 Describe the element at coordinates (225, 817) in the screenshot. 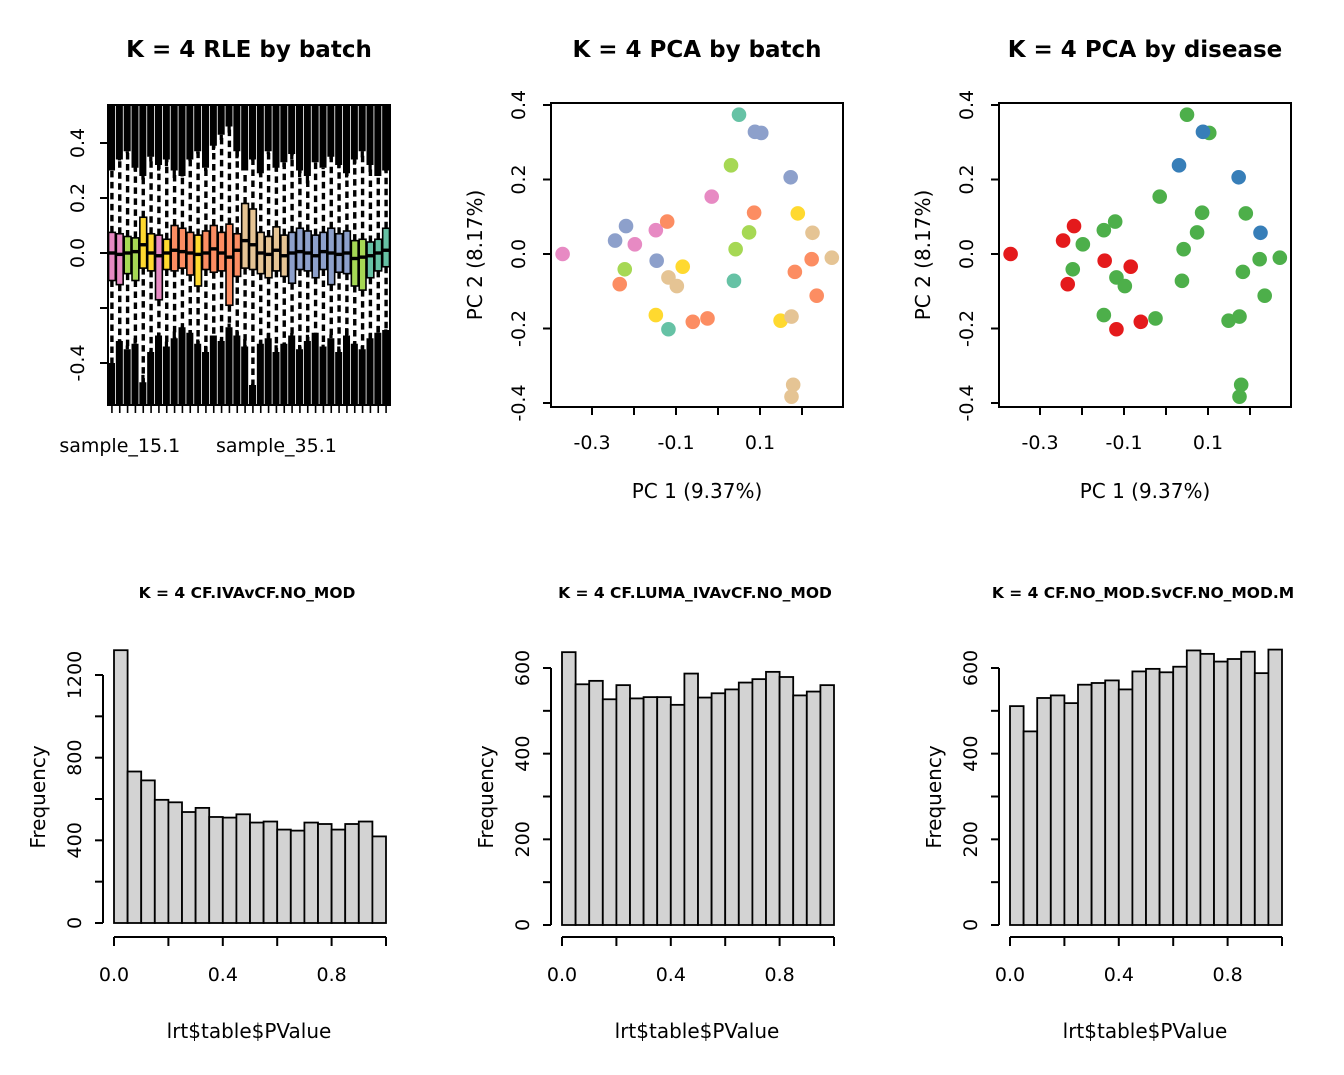

I see `hist-cf-iva: 0 400 800 1200 0.0 0.4 0.8` at that location.